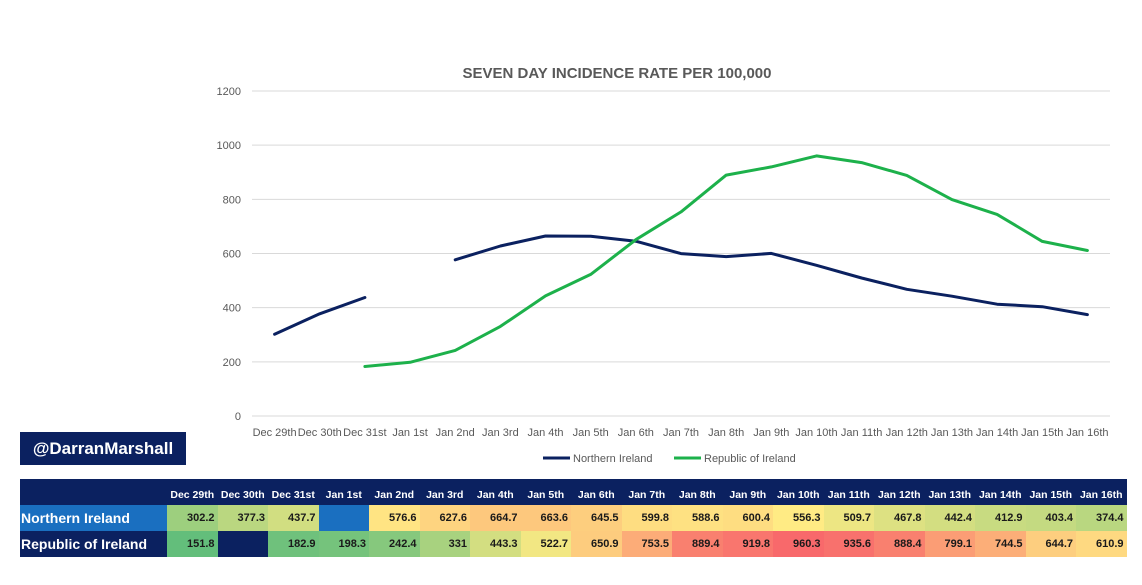 The width and height of the screenshot is (1142, 585). I want to click on table-cell: 610.9, so click(1101, 544).